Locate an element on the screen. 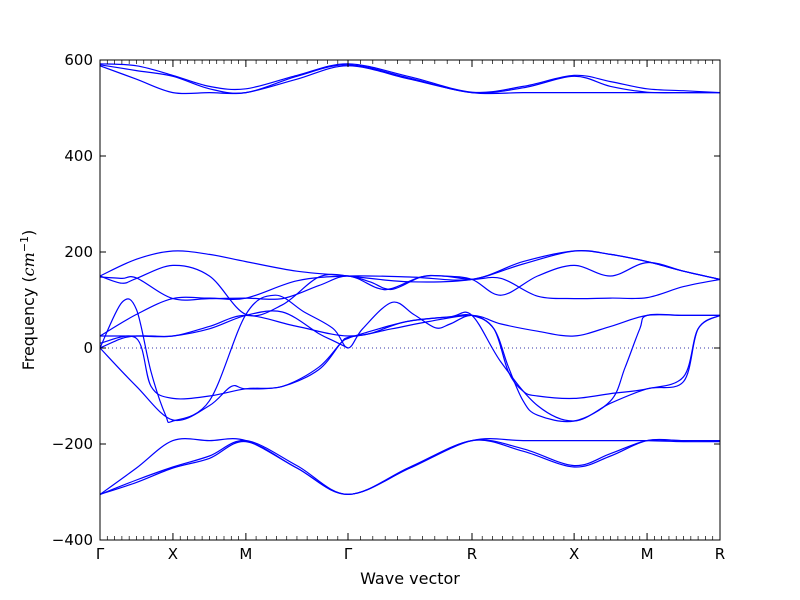 This screenshot has width=800, height=600. x-axis-label: Wave vector is located at coordinates (410, 578).